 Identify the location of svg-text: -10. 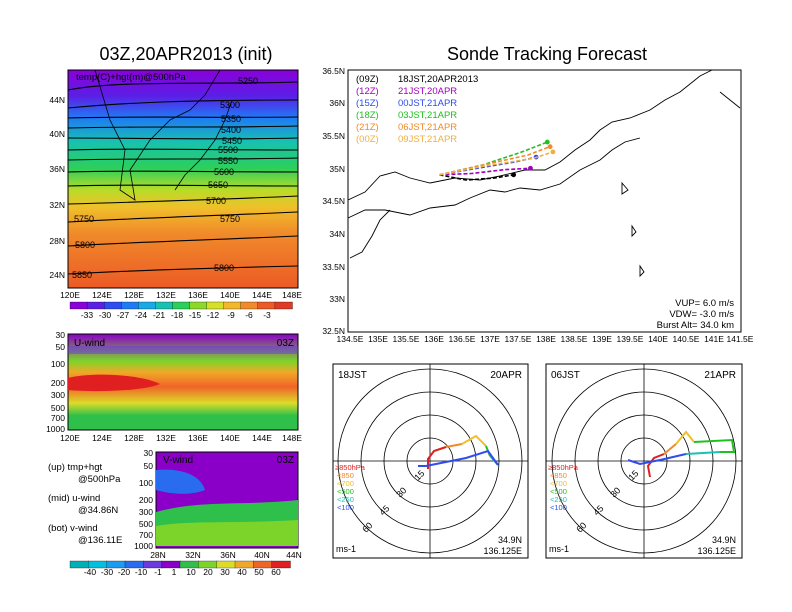
(141, 572).